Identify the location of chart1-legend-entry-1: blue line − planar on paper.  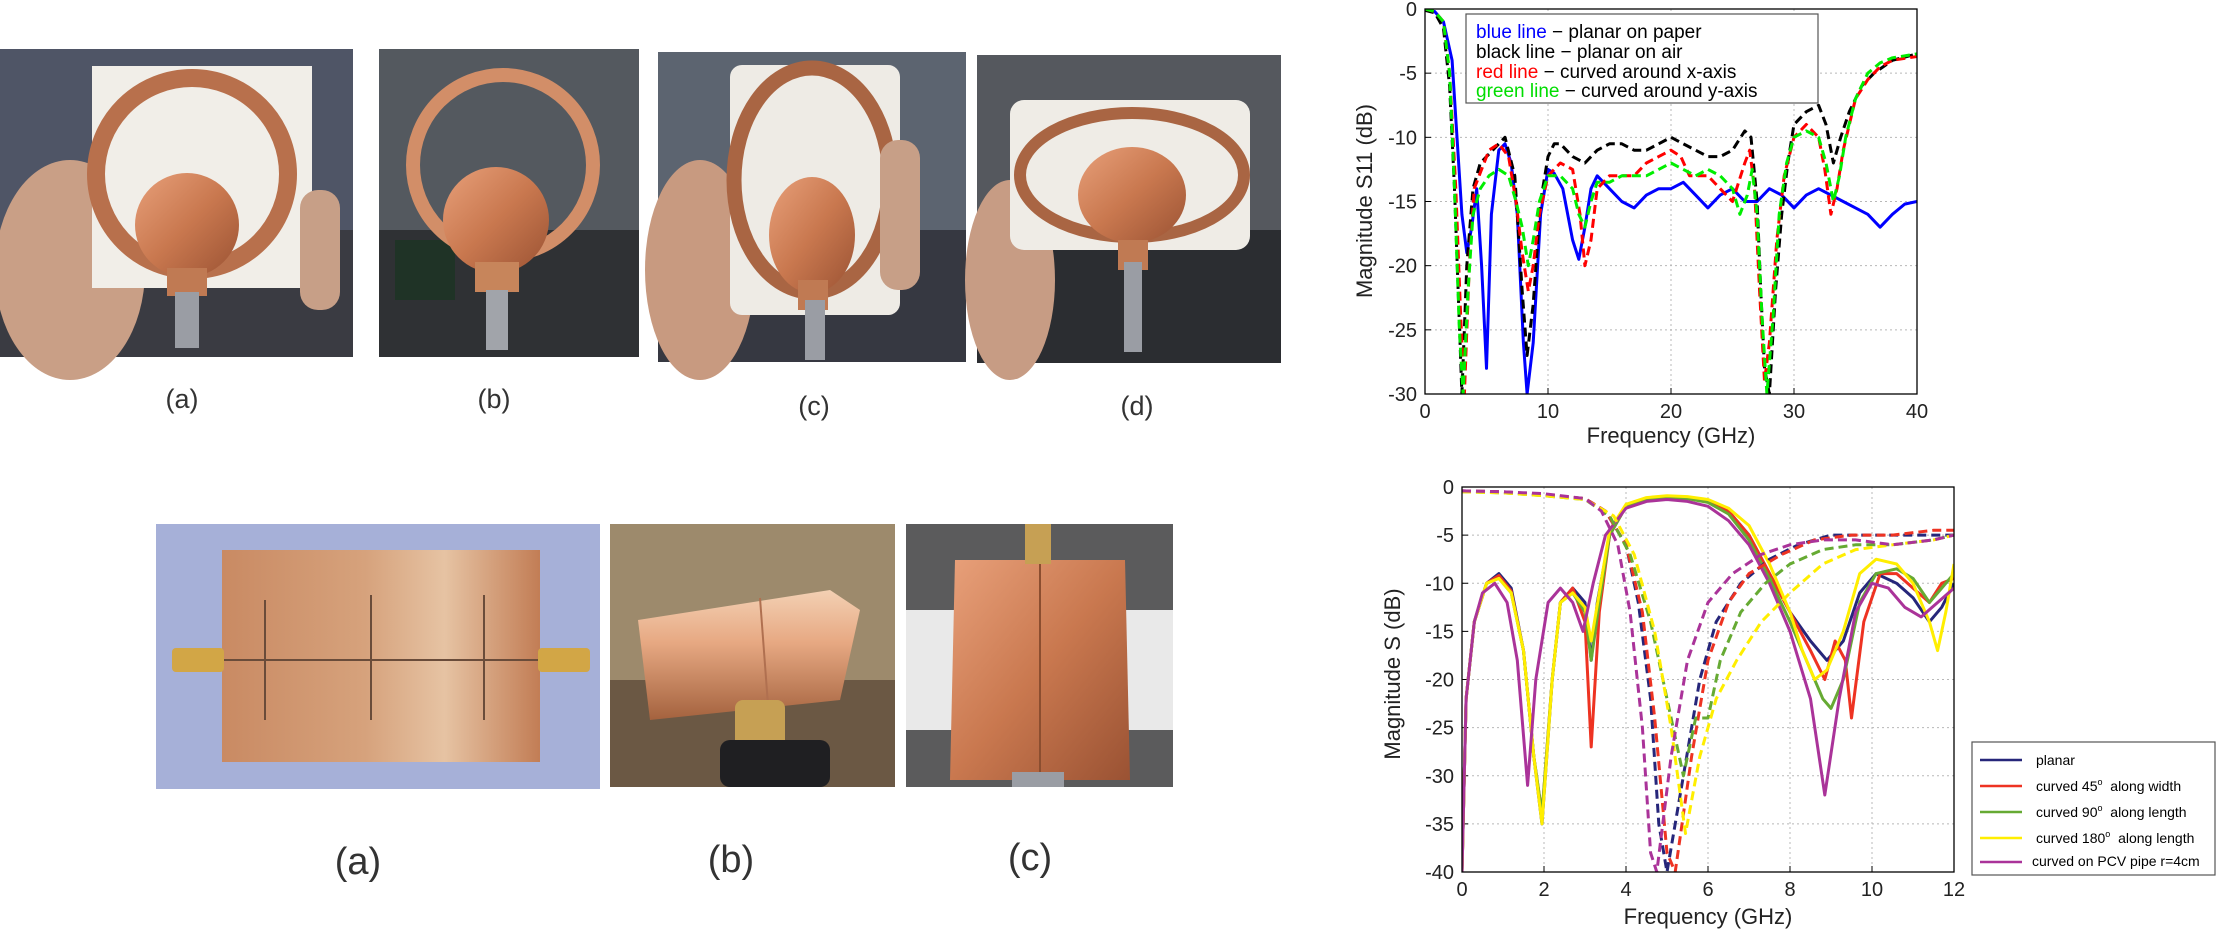
(1589, 32).